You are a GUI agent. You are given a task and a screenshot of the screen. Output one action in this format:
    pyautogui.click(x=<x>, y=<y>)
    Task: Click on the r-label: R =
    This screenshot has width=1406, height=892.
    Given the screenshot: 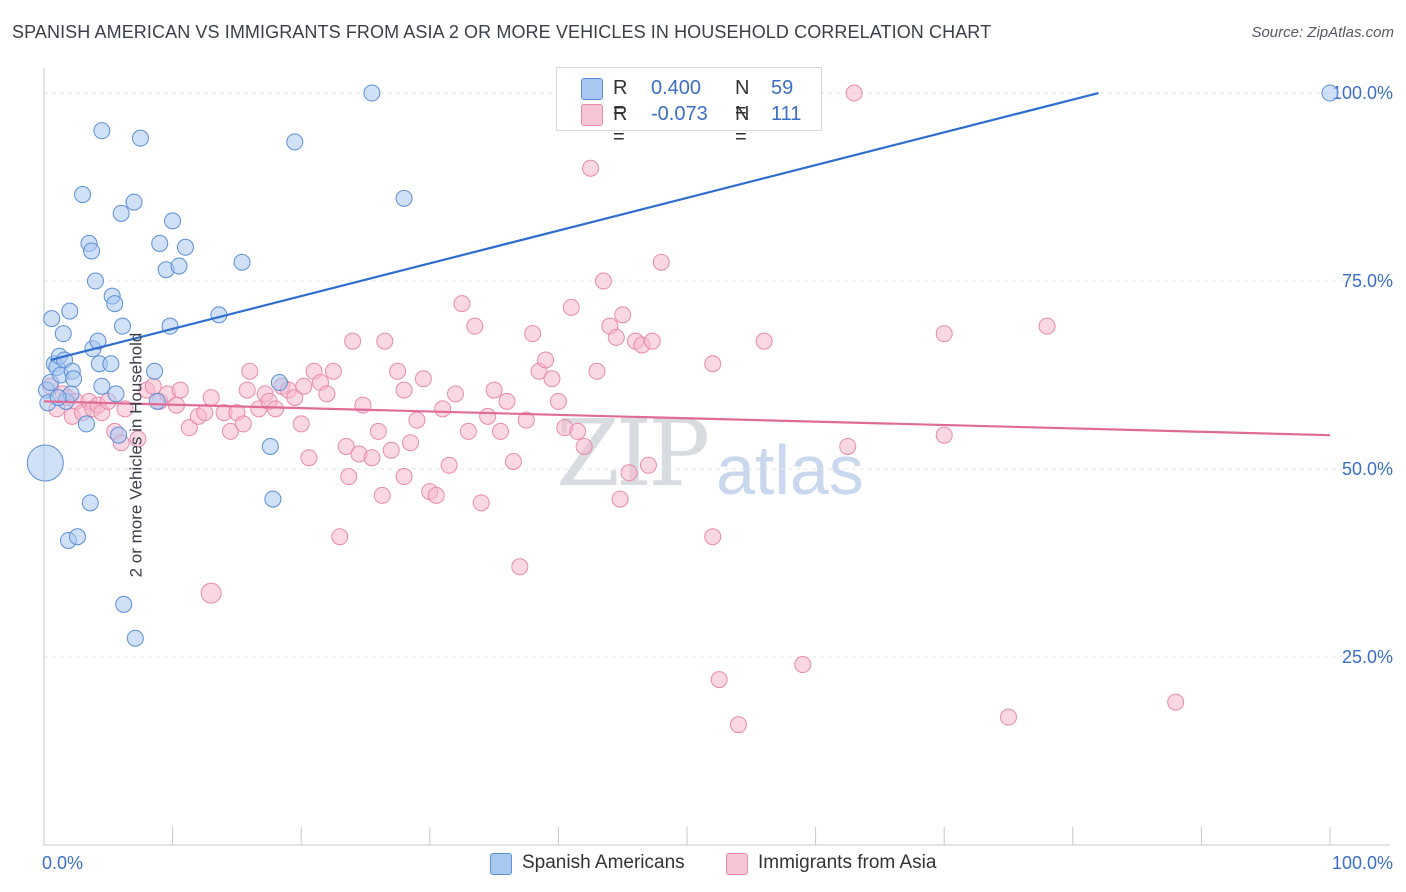 What is the action you would take?
    pyautogui.click(x=620, y=99)
    